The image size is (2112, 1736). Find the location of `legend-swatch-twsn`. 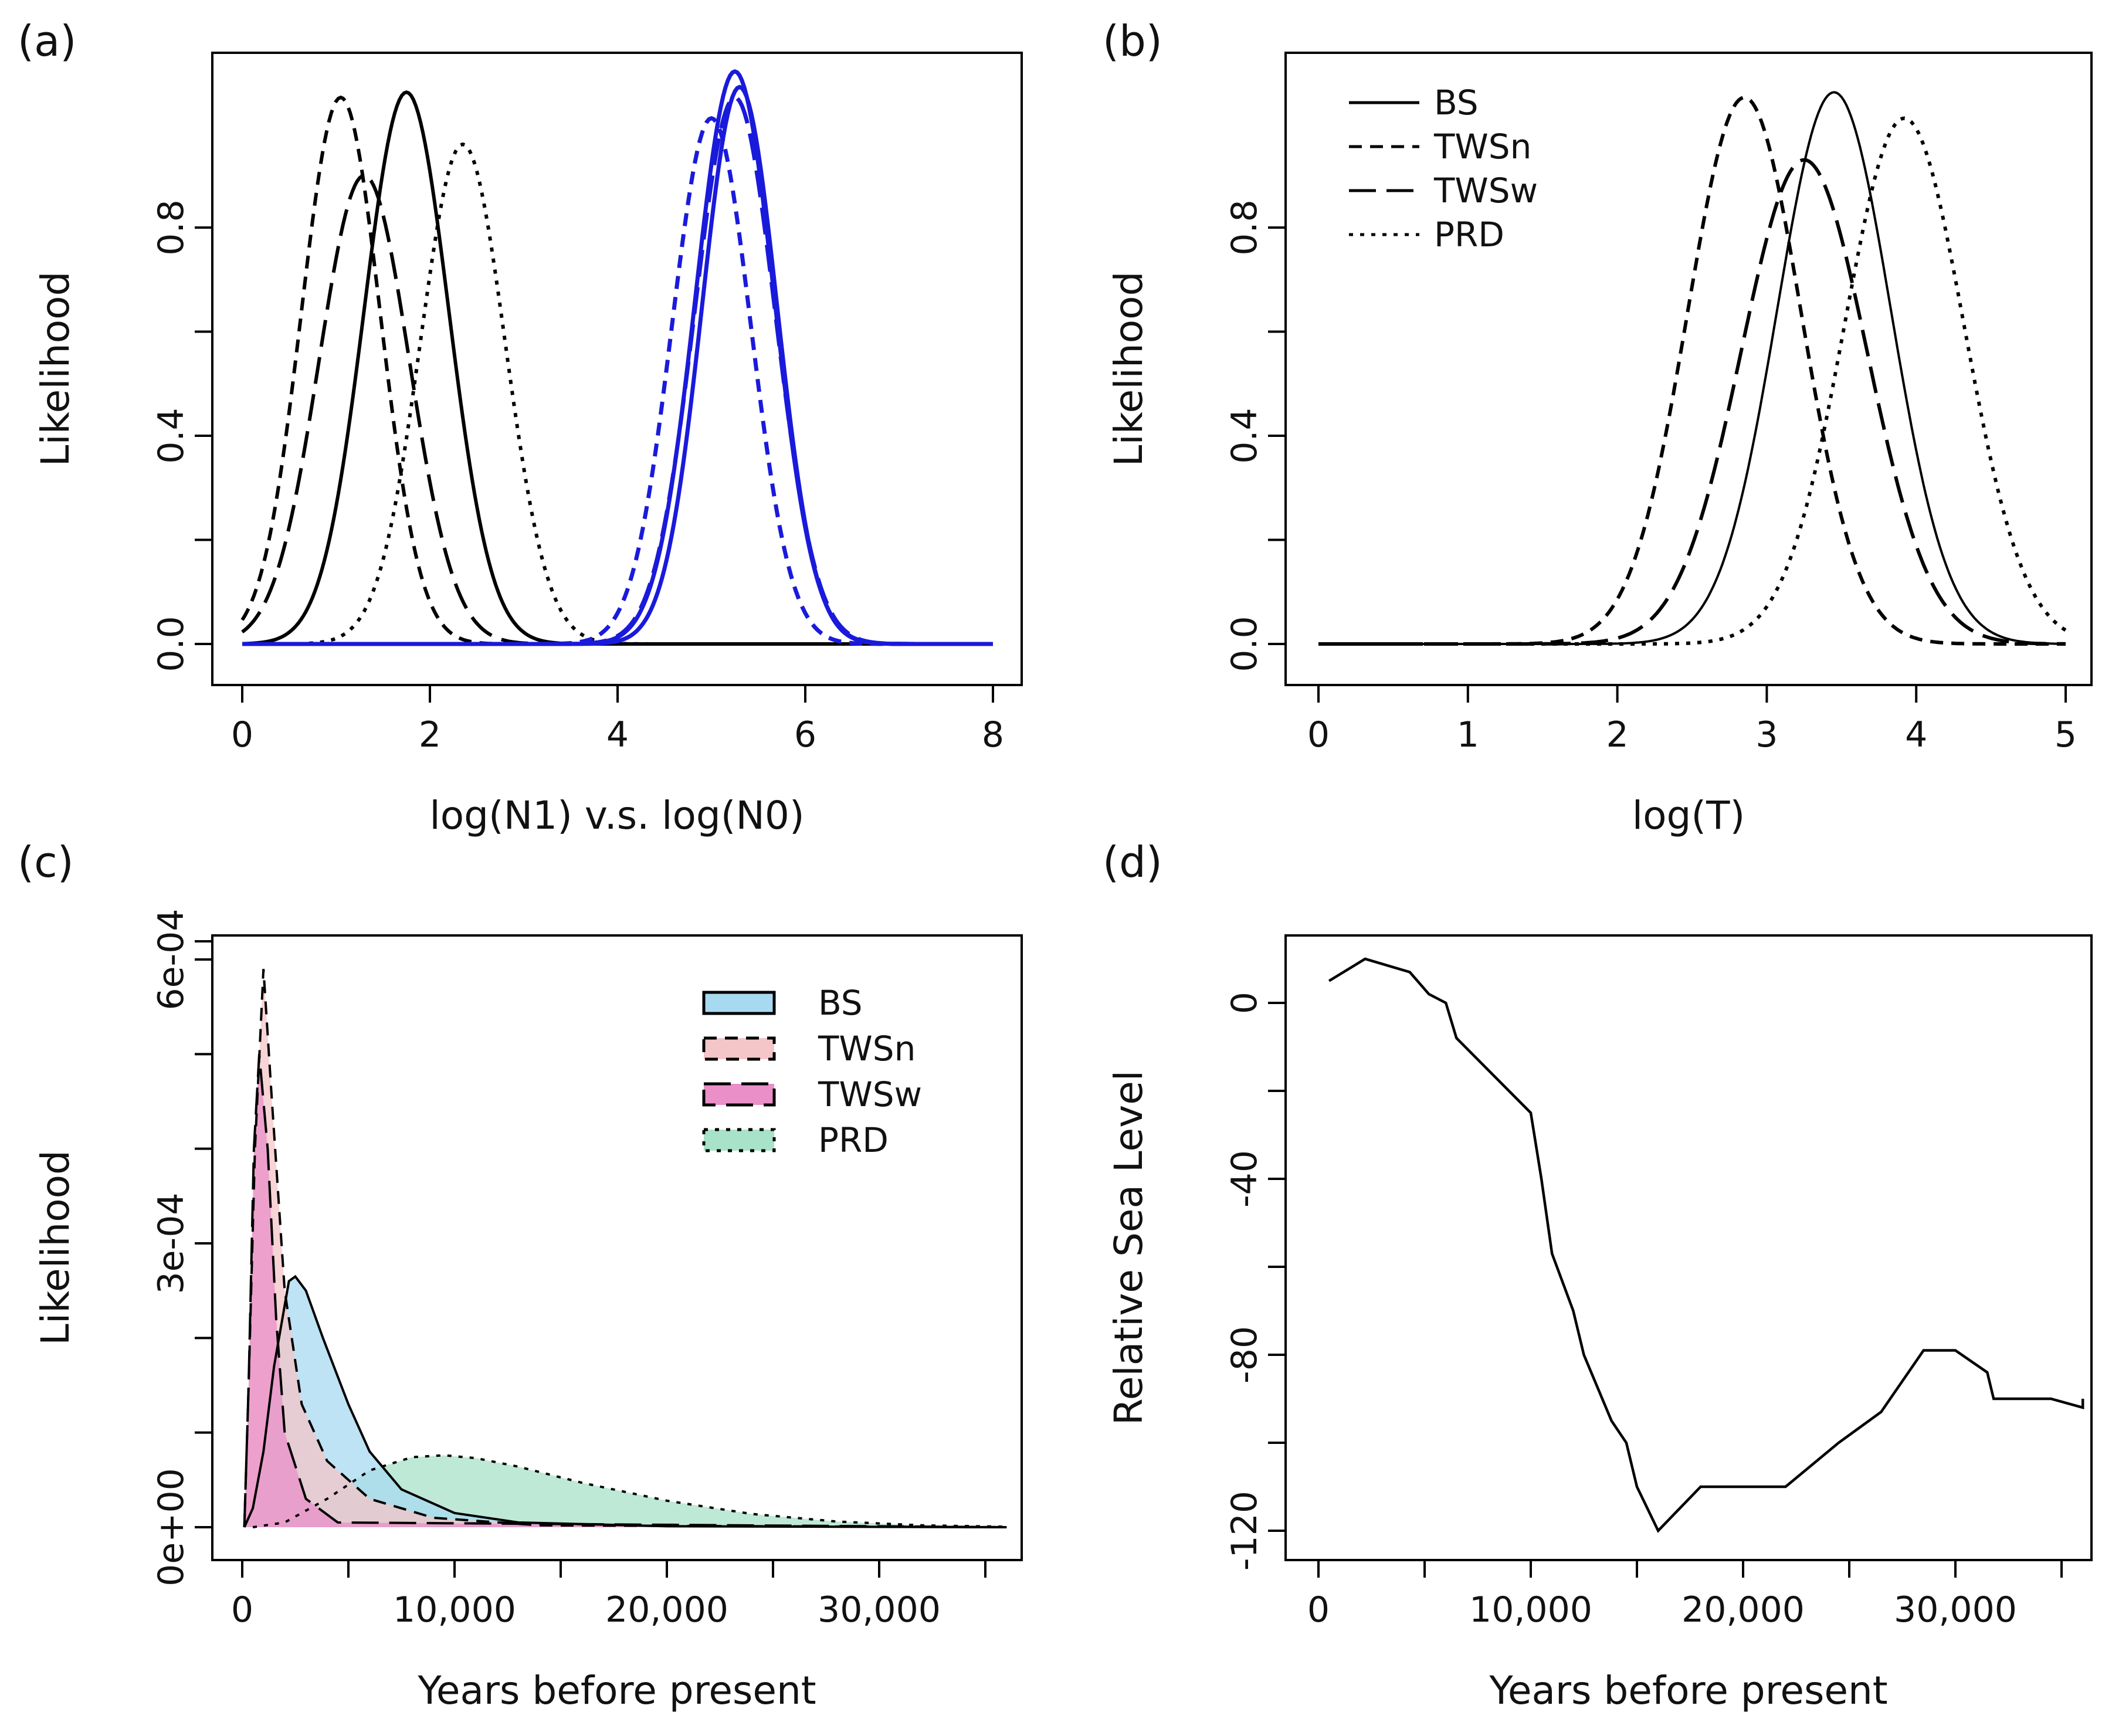

legend-swatch-twsn is located at coordinates (739, 1048).